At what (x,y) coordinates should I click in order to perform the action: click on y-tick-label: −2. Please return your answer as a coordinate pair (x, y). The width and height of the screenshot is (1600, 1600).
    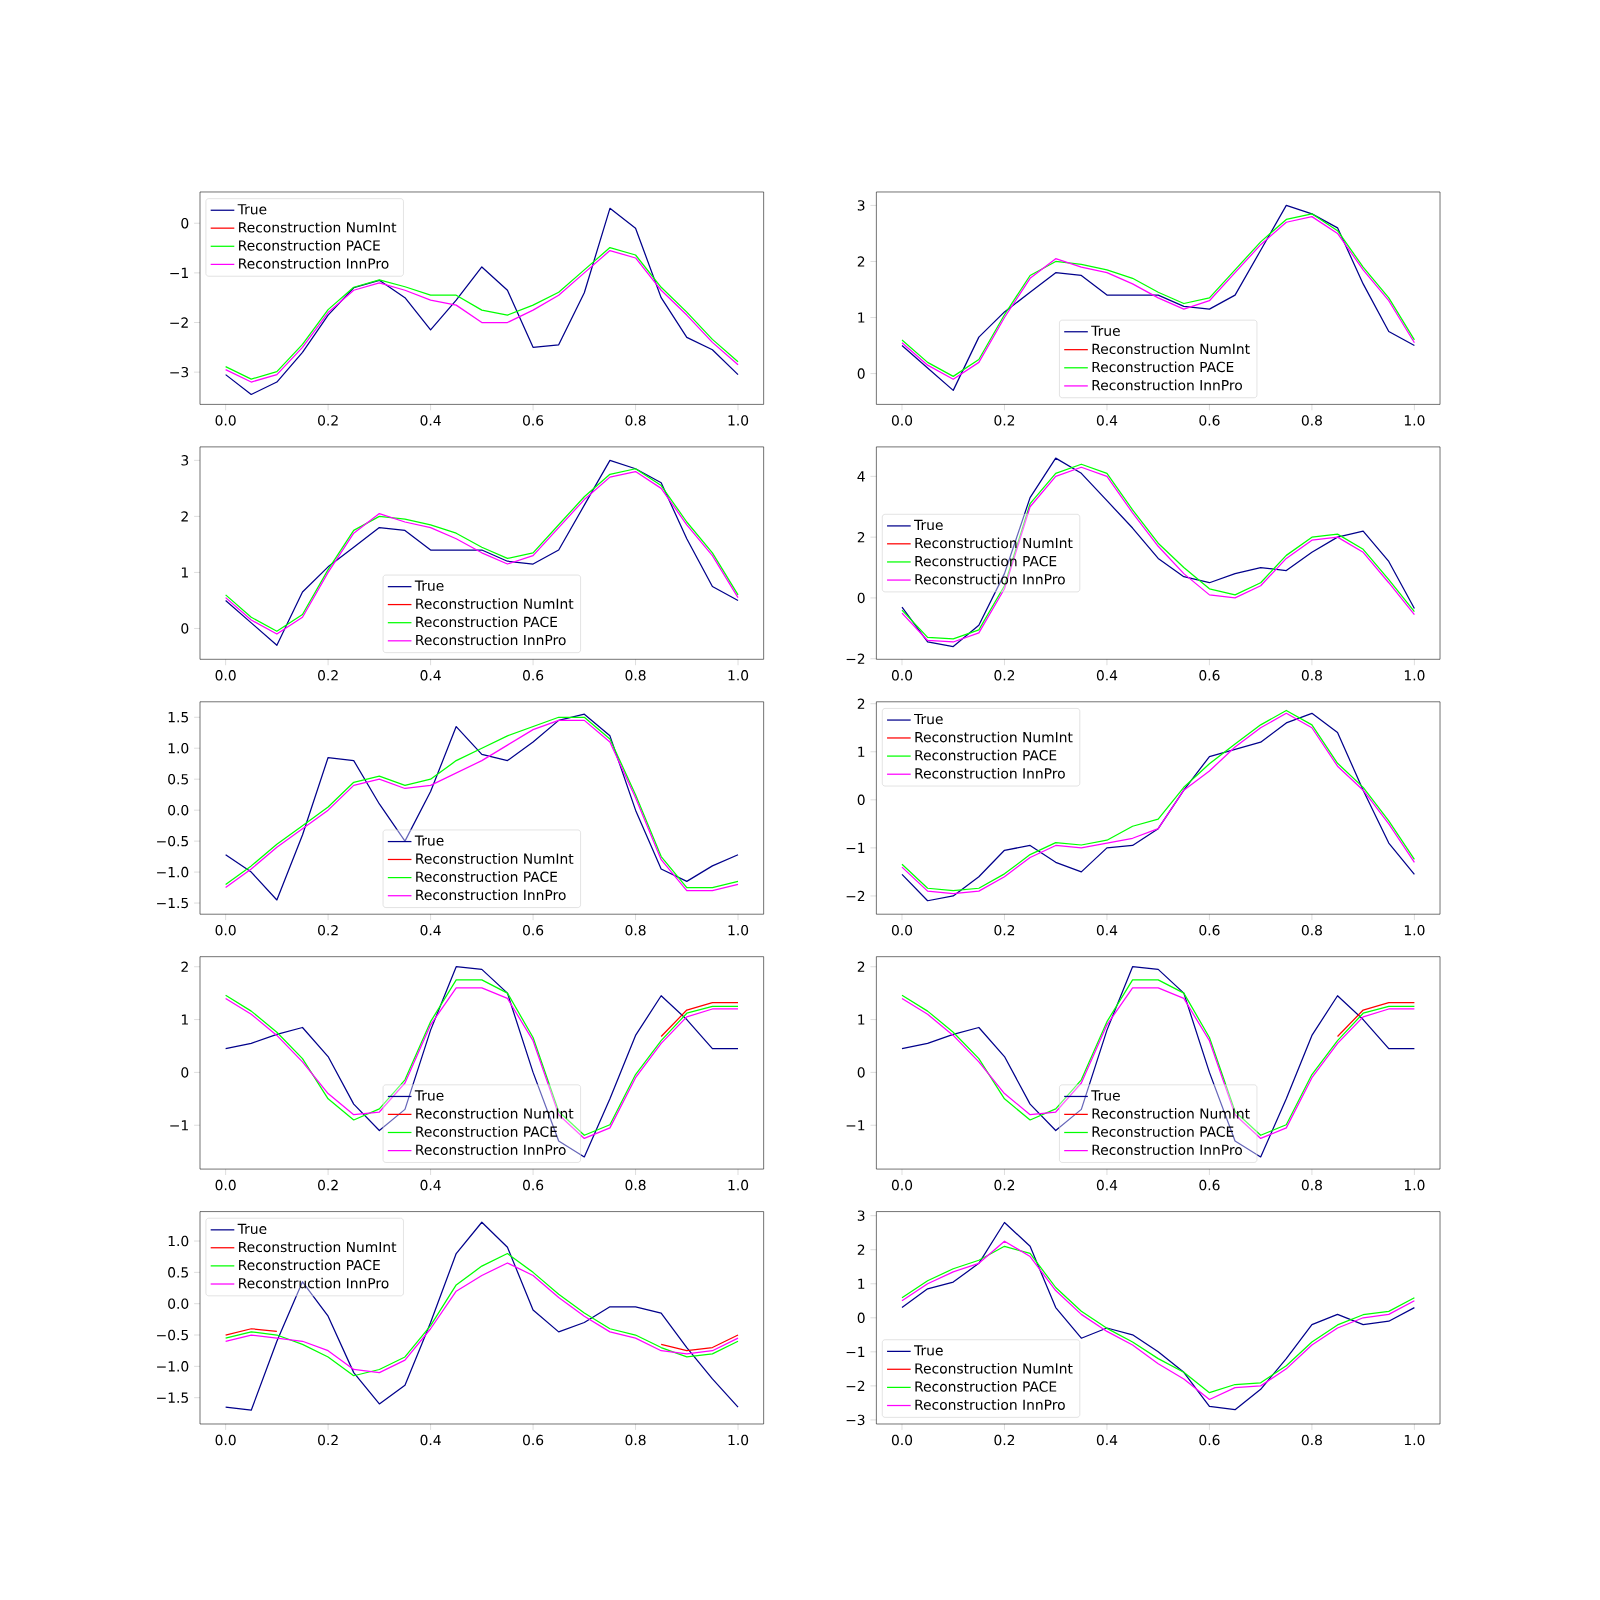
    Looking at the image, I should click on (179, 322).